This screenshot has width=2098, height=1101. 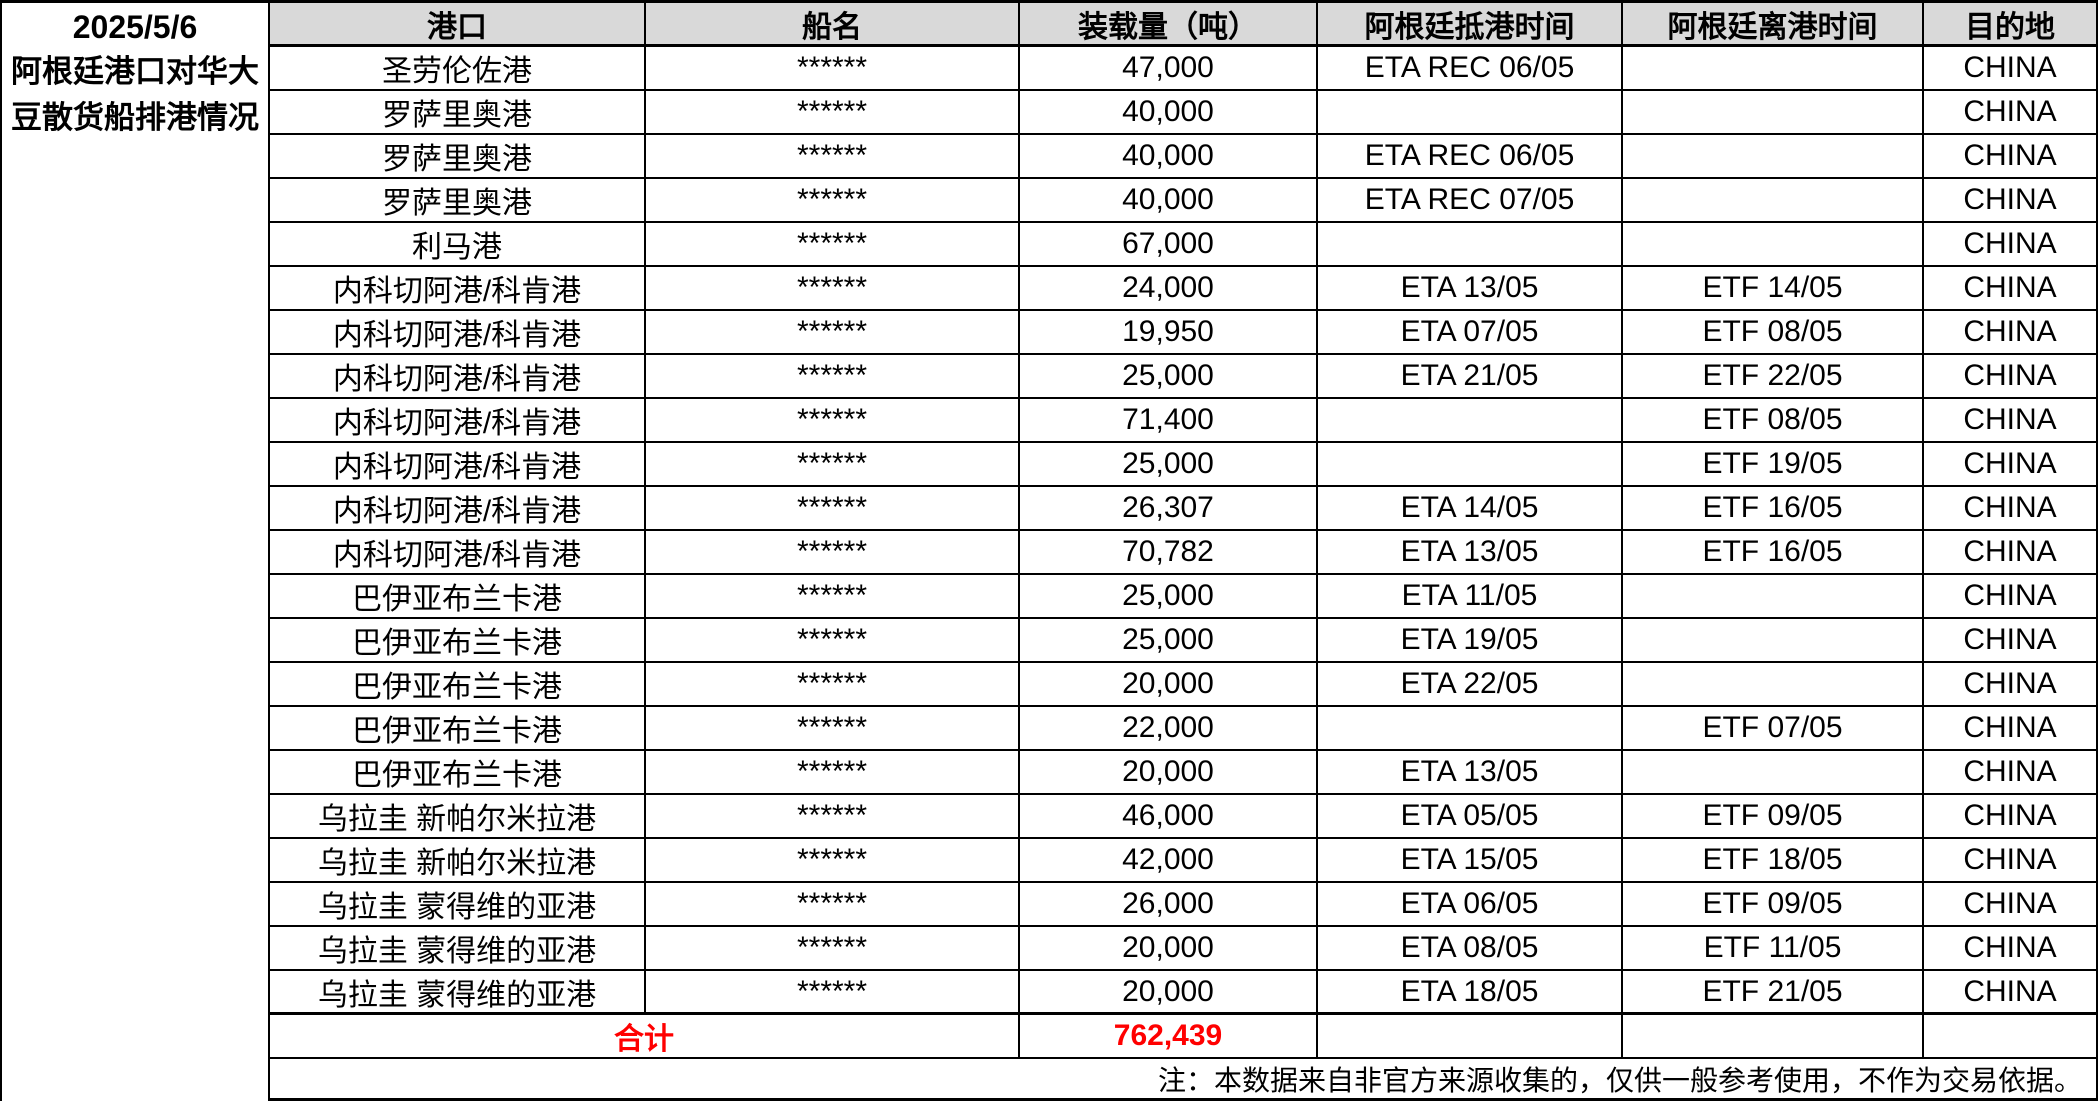 What do you see at coordinates (1470, 905) in the screenshot?
I see `arrival-time-cell: ETA 06/05` at bounding box center [1470, 905].